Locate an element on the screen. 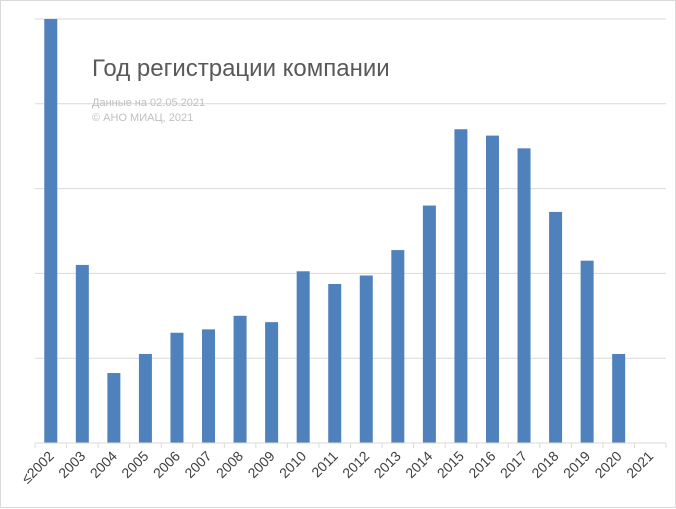 The height and width of the screenshot is (509, 676). x-tick-label: 2003 is located at coordinates (71, 464).